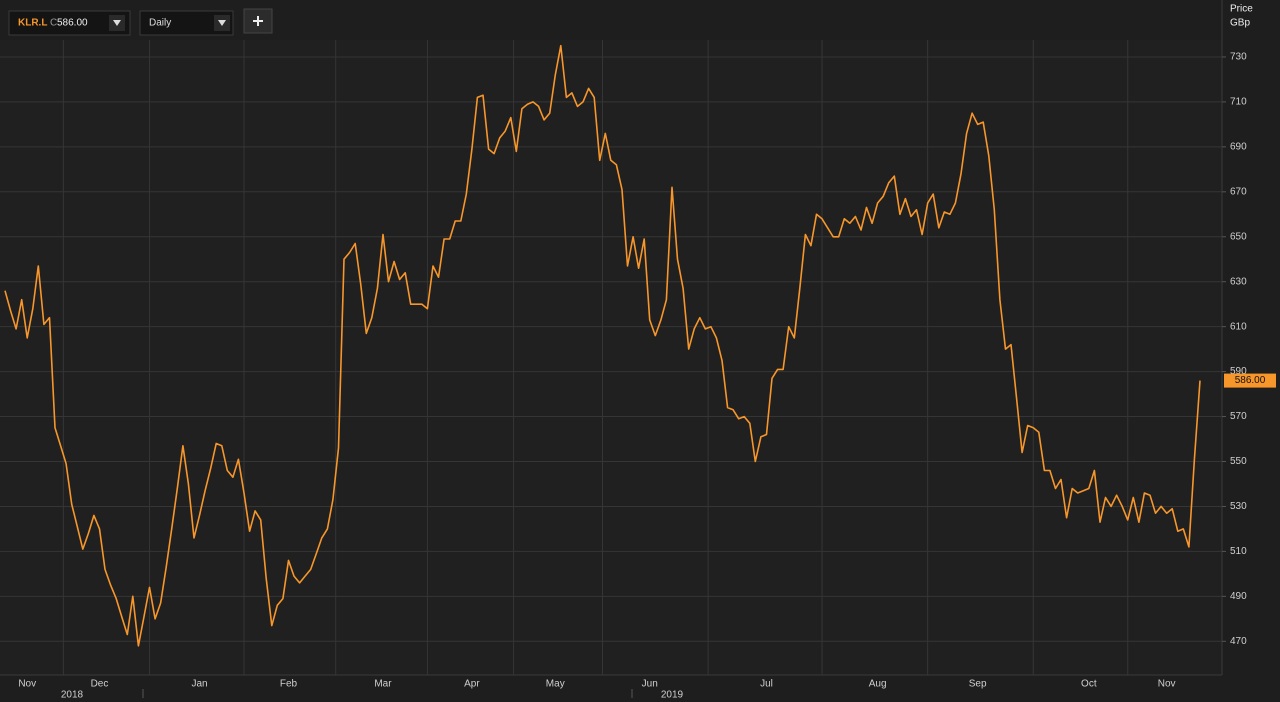 The image size is (1280, 702). Describe the element at coordinates (383, 684) in the screenshot. I see `x-tick-label: Mar` at that location.